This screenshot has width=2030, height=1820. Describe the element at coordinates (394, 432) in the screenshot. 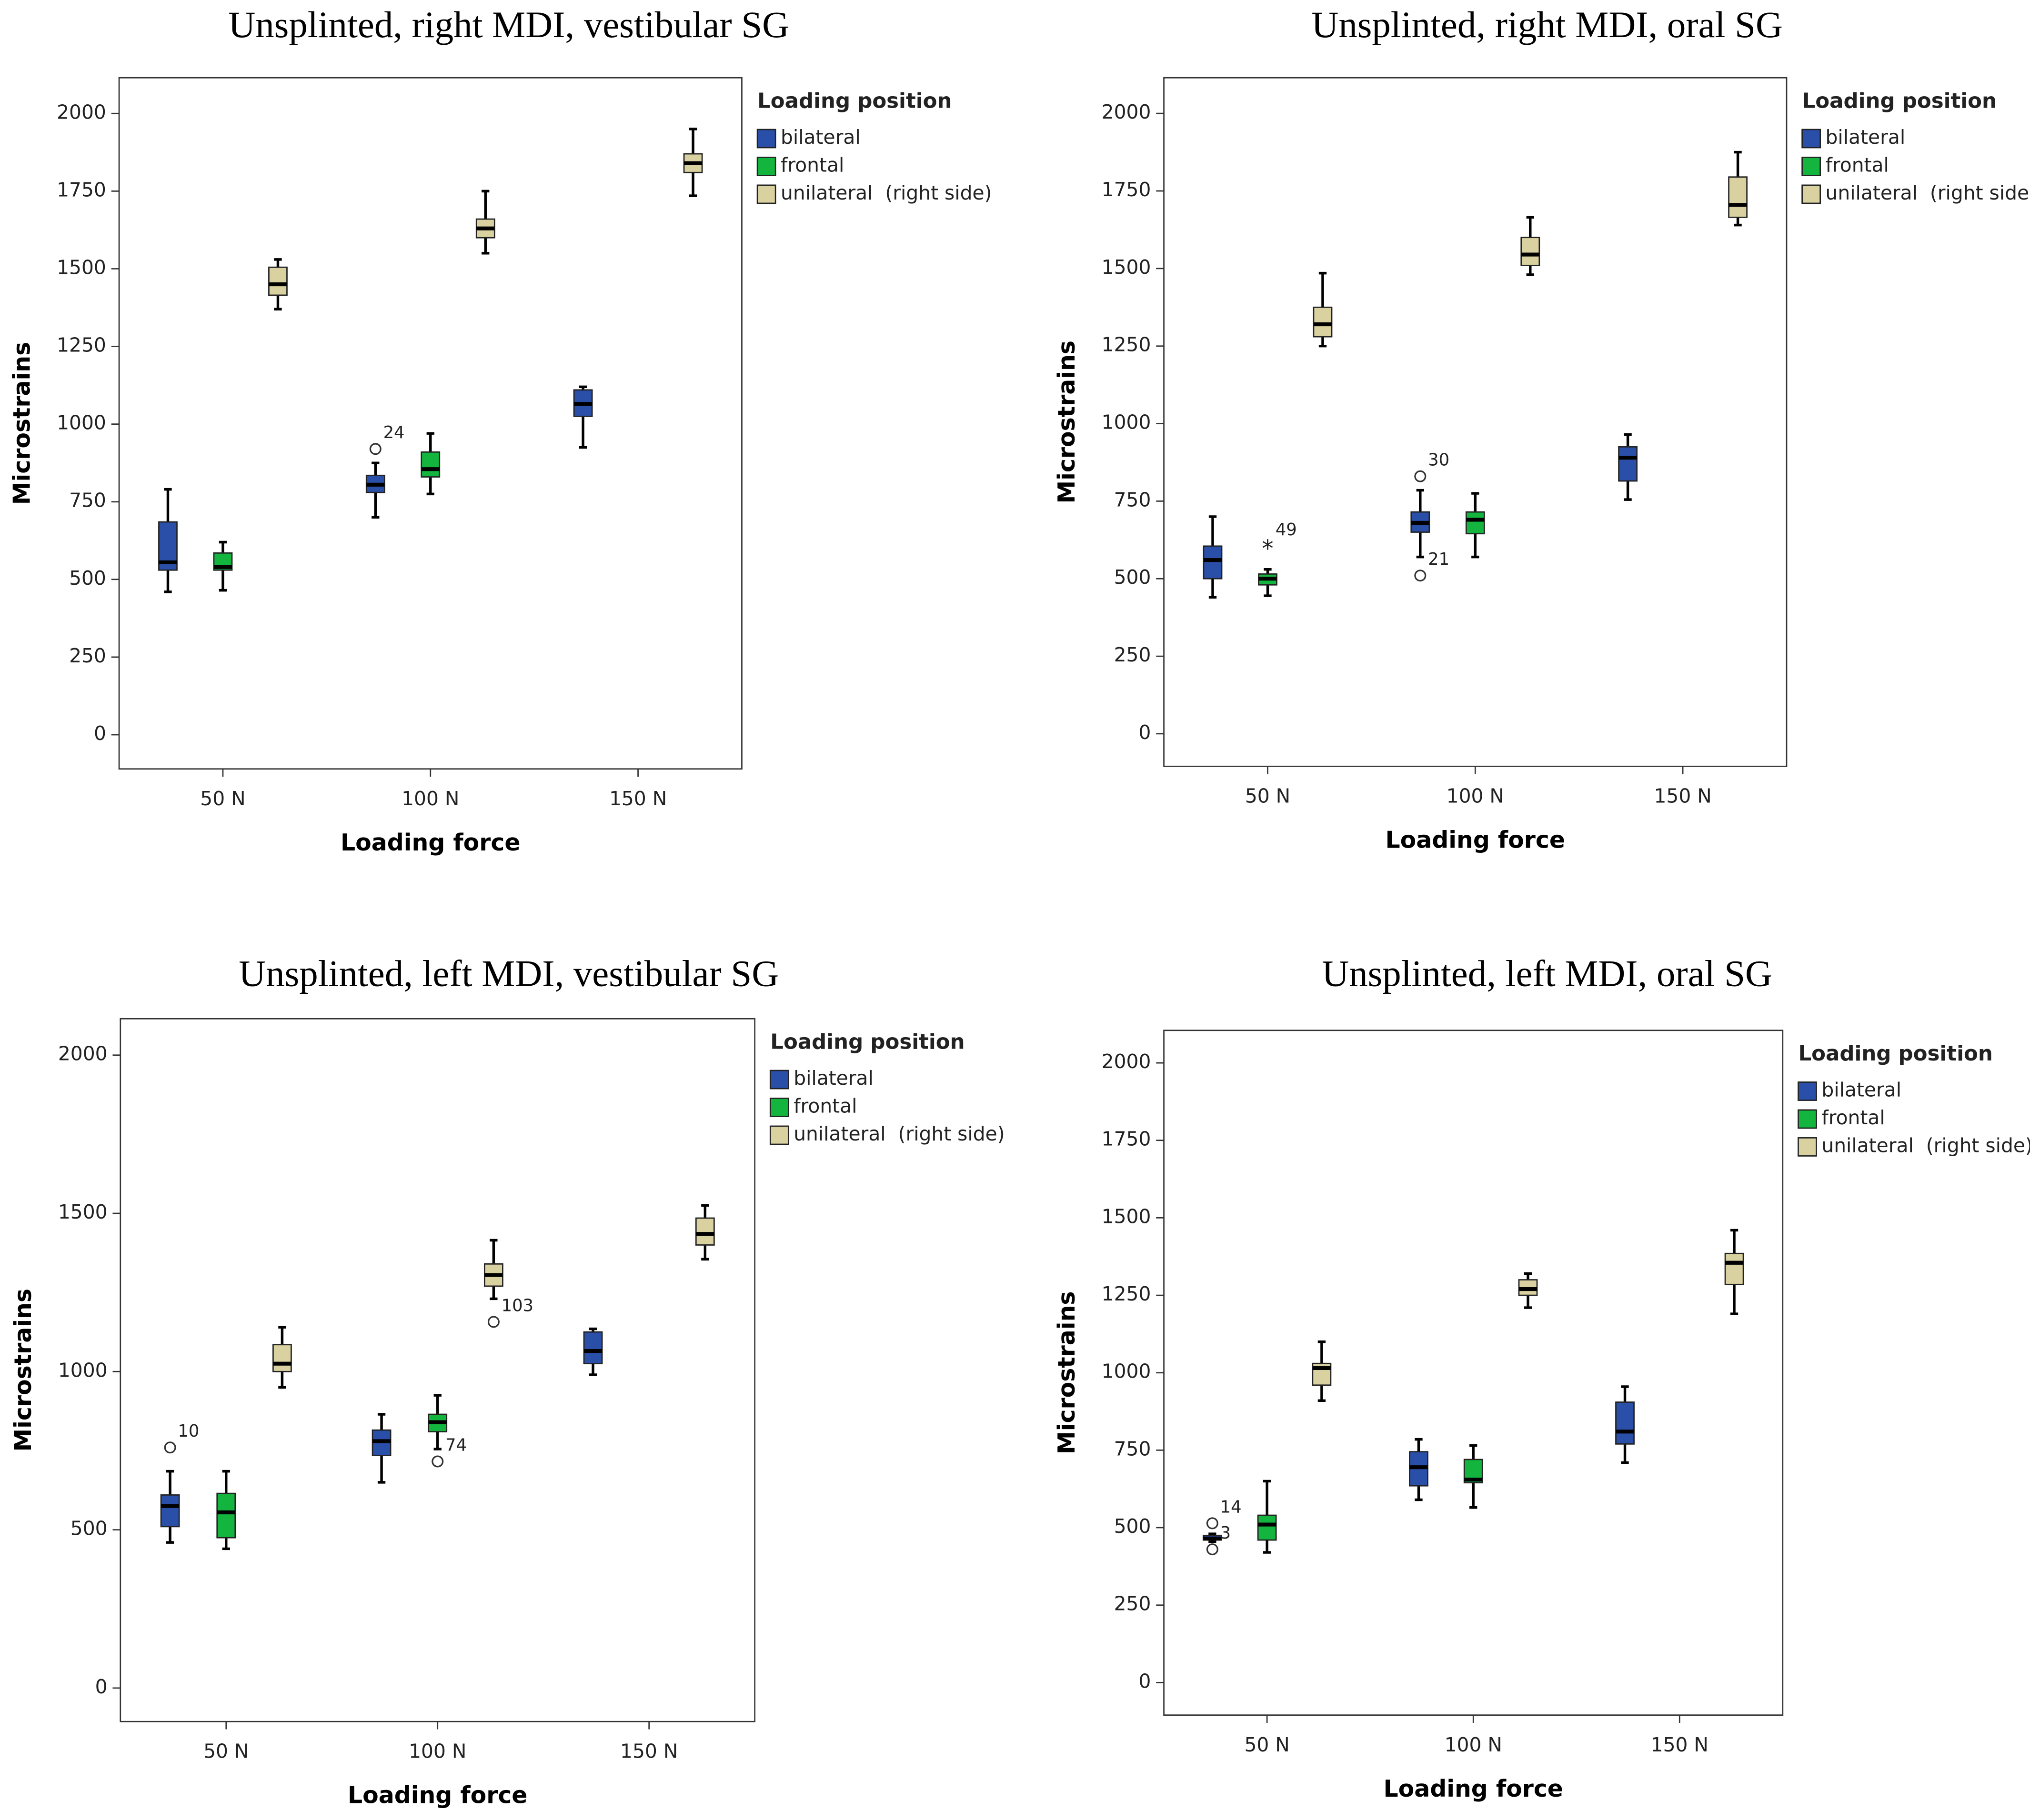

I see `outlier-label: 24` at that location.